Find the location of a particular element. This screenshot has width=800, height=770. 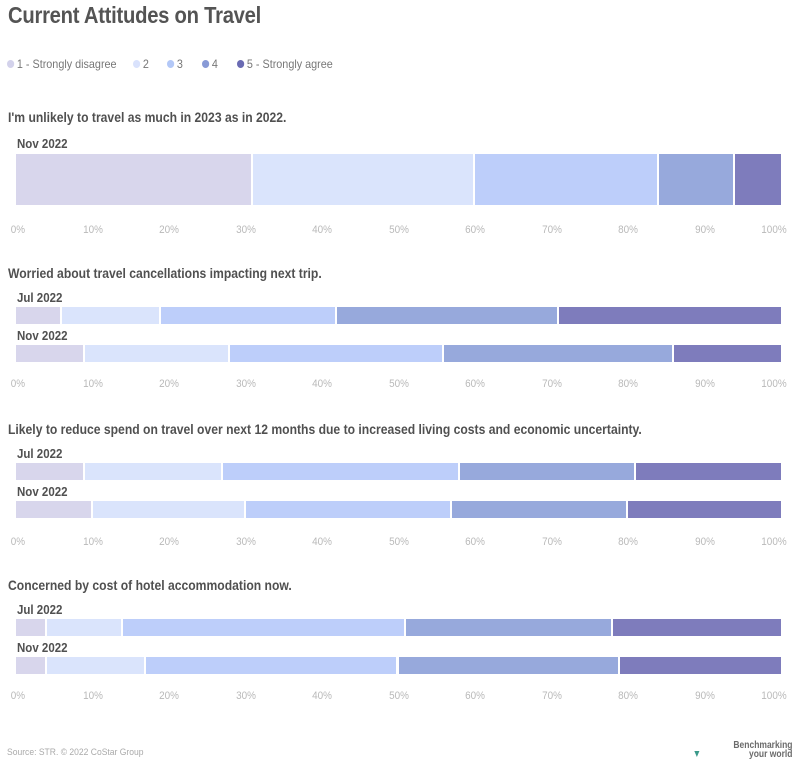

source-note: Source: STR. © 2022 CoStar Group is located at coordinates (75, 752).